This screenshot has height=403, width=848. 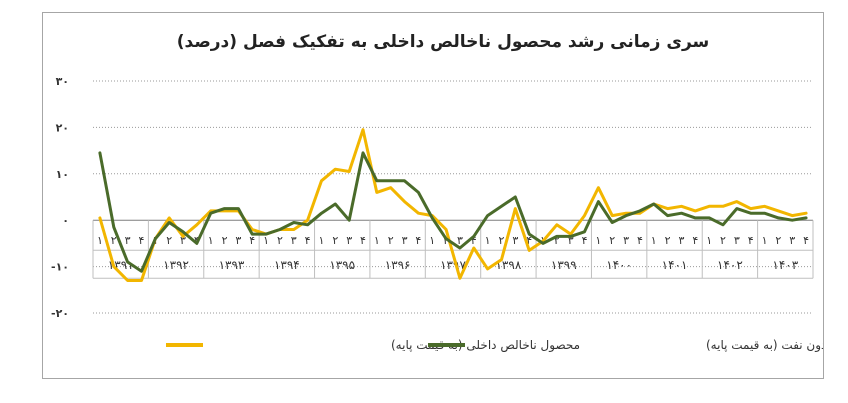 I want to click on year-label: ۱۴۰۰, so click(x=619, y=265).